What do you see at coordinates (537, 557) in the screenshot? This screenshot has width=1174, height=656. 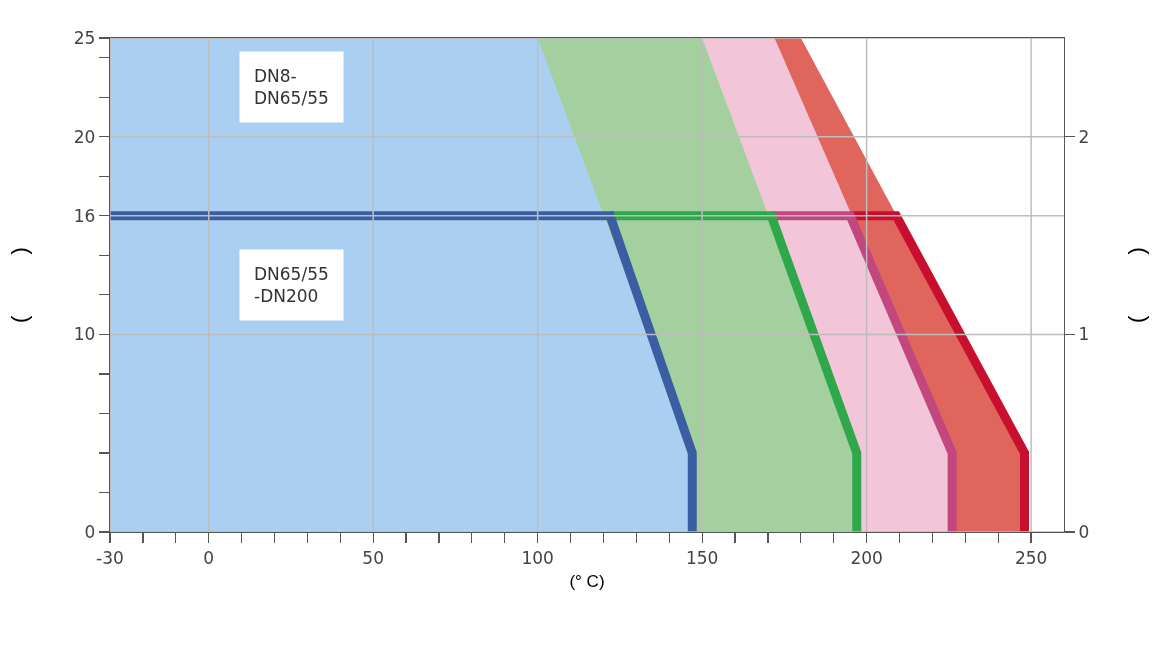 I see `x-tick-label: 100` at bounding box center [537, 557].